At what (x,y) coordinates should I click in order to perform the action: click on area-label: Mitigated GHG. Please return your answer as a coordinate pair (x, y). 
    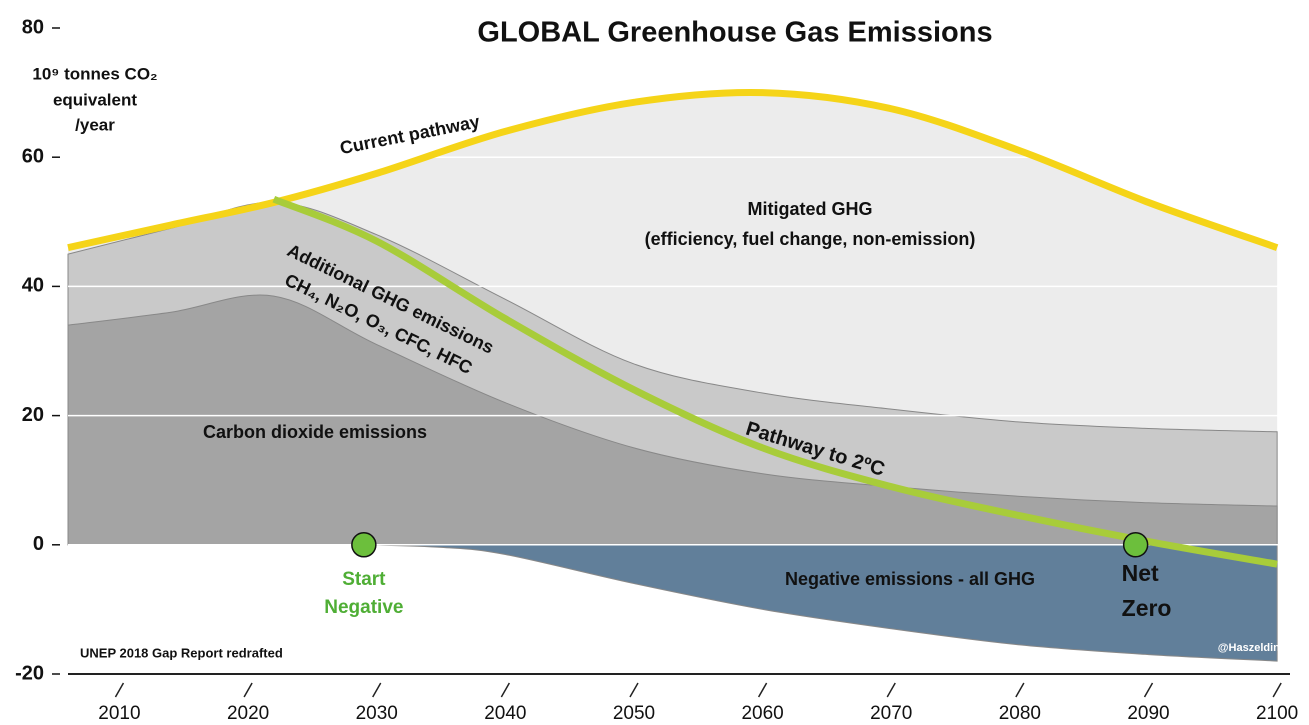
    Looking at the image, I should click on (810, 209).